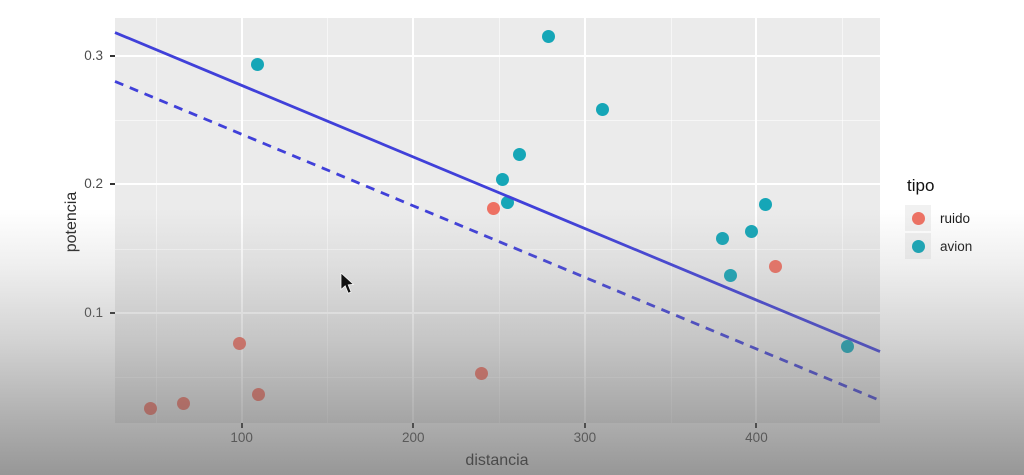 The width and height of the screenshot is (1024, 475). Describe the element at coordinates (497, 460) in the screenshot. I see `x-axis-title: distancia` at that location.